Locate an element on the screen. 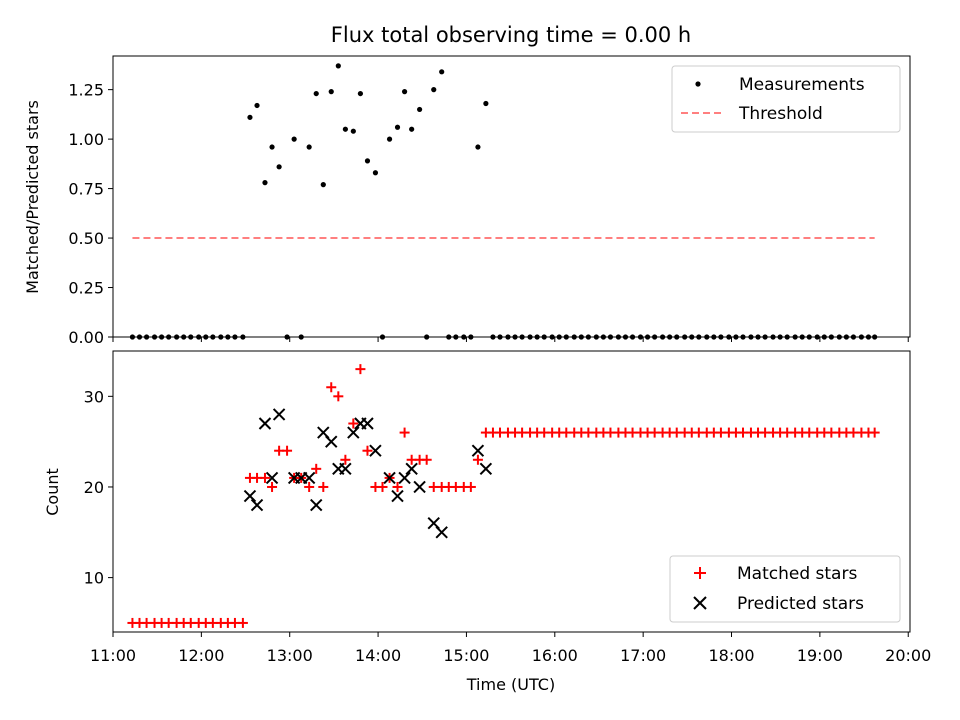 The image size is (960, 720). bottom-y-tick-label: 30 is located at coordinates (94, 396).